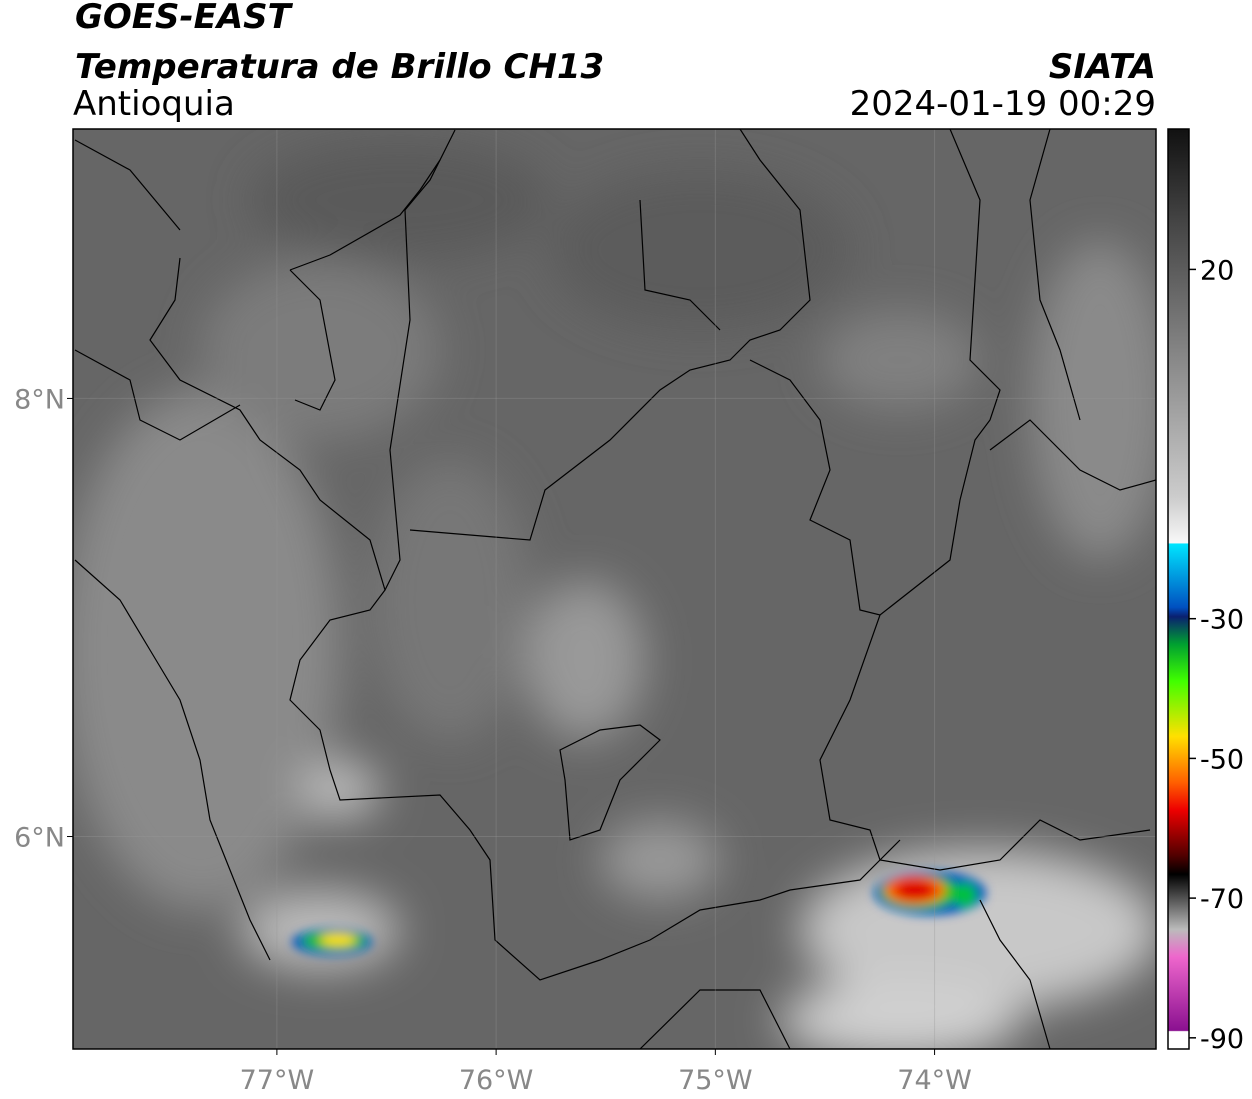  I want to click on colorbar-tick-label: 20, so click(1217, 270).